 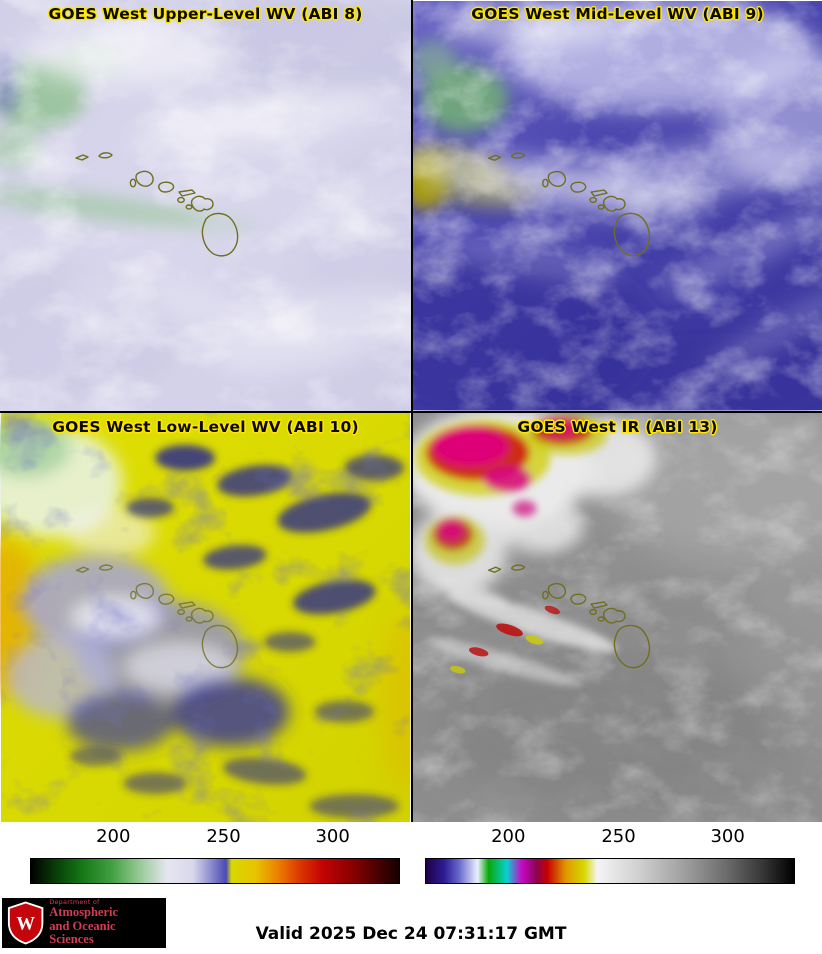 What do you see at coordinates (223, 836) in the screenshot?
I see `wv-tick-250: 250` at bounding box center [223, 836].